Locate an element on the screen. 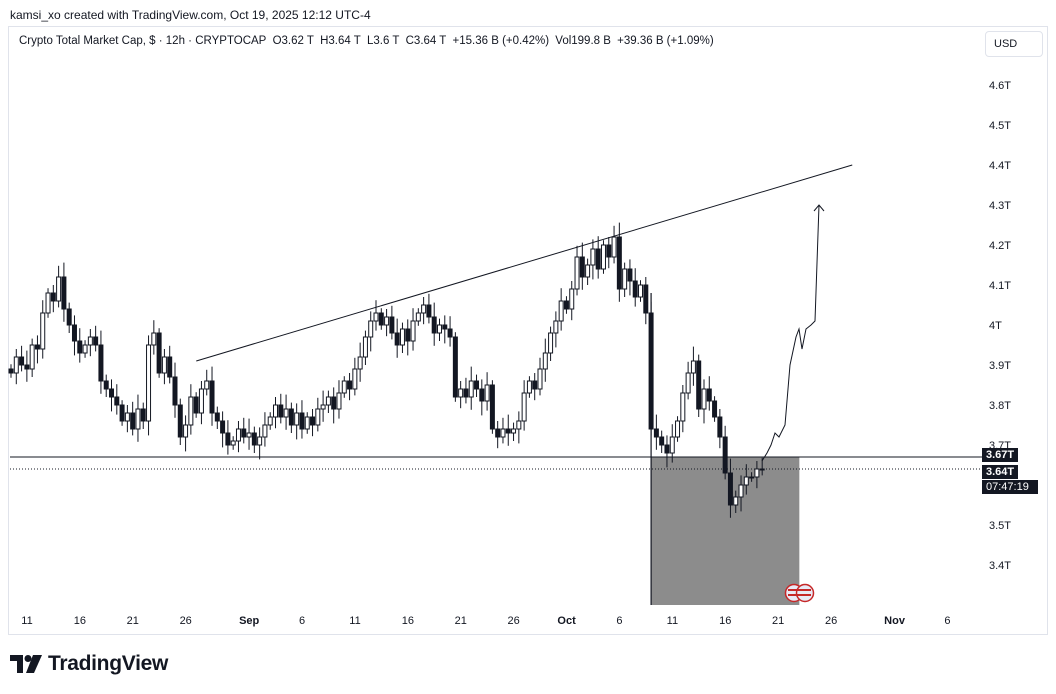  projection-path is located at coordinates (790, 333).